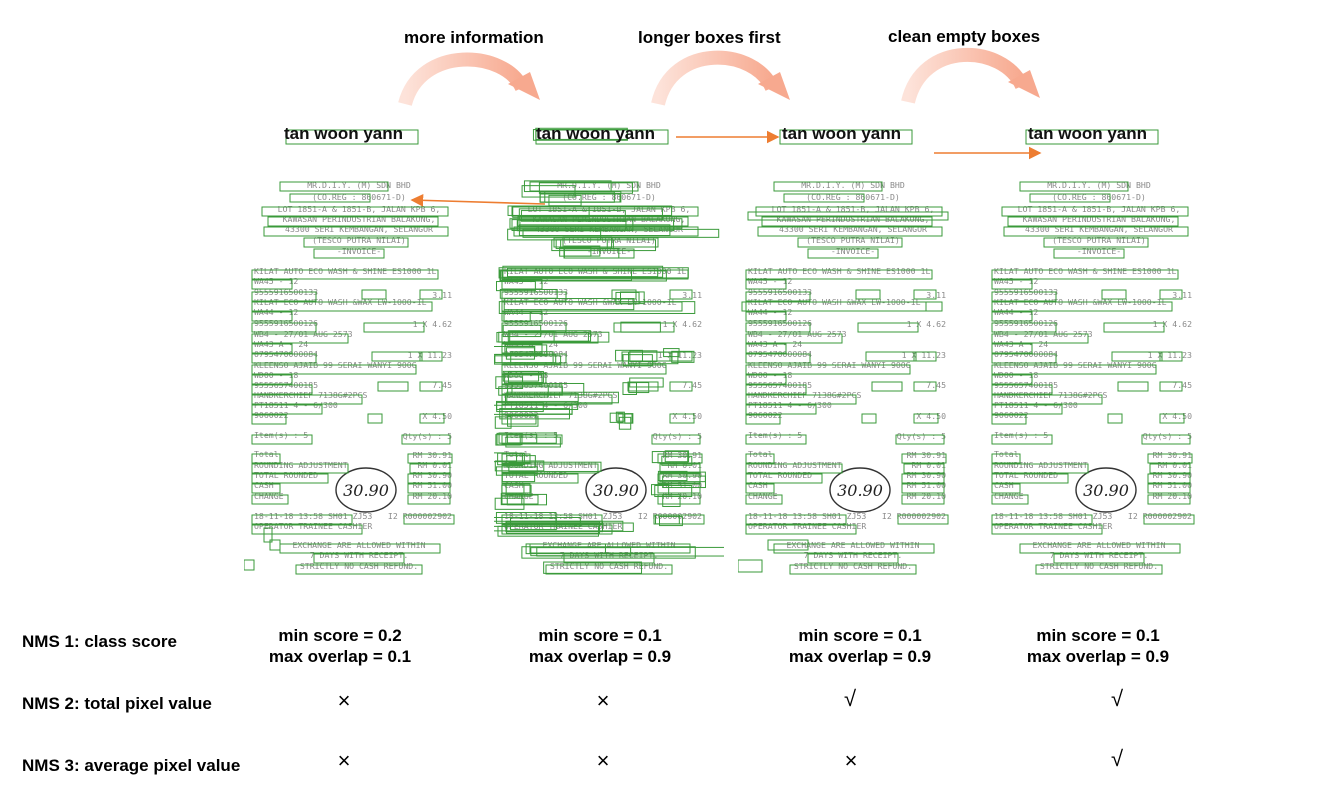 This screenshot has width=1329, height=797. I want to click on receipt-name-4: tan woon yann, so click(1087, 133).